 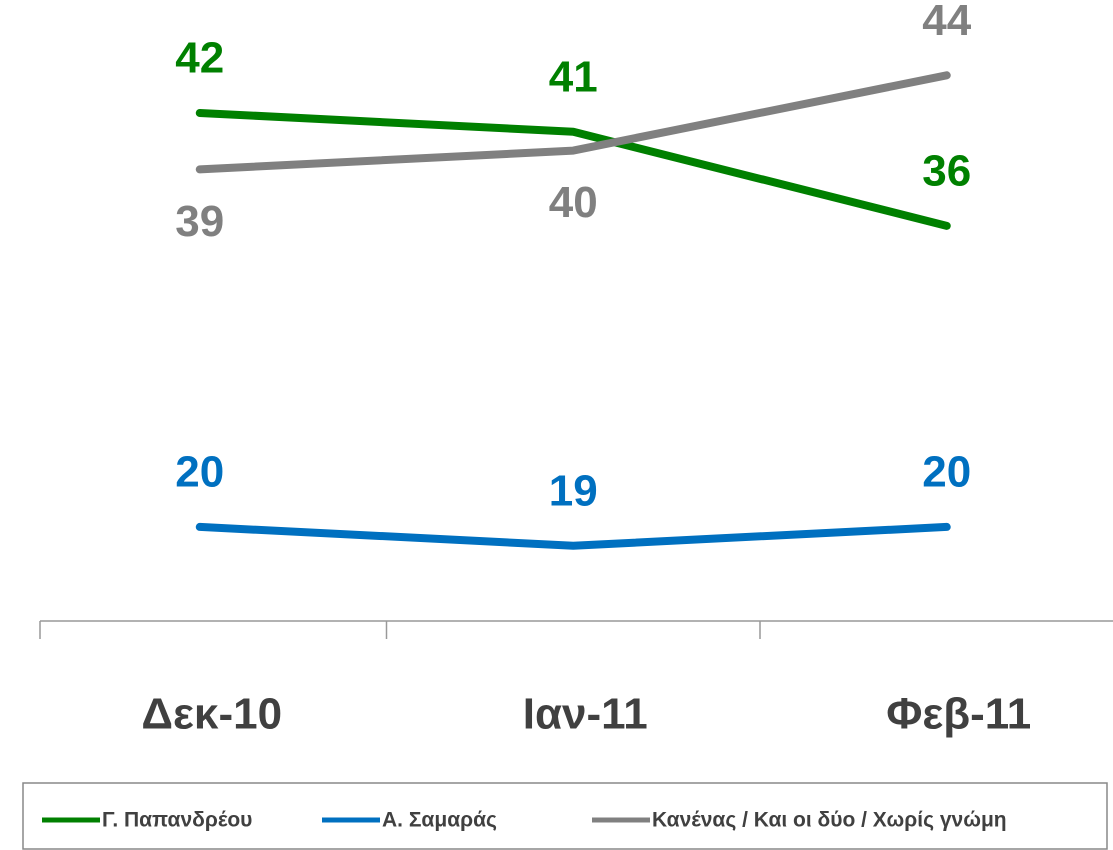 I want to click on legend-box, so click(x=565, y=816).